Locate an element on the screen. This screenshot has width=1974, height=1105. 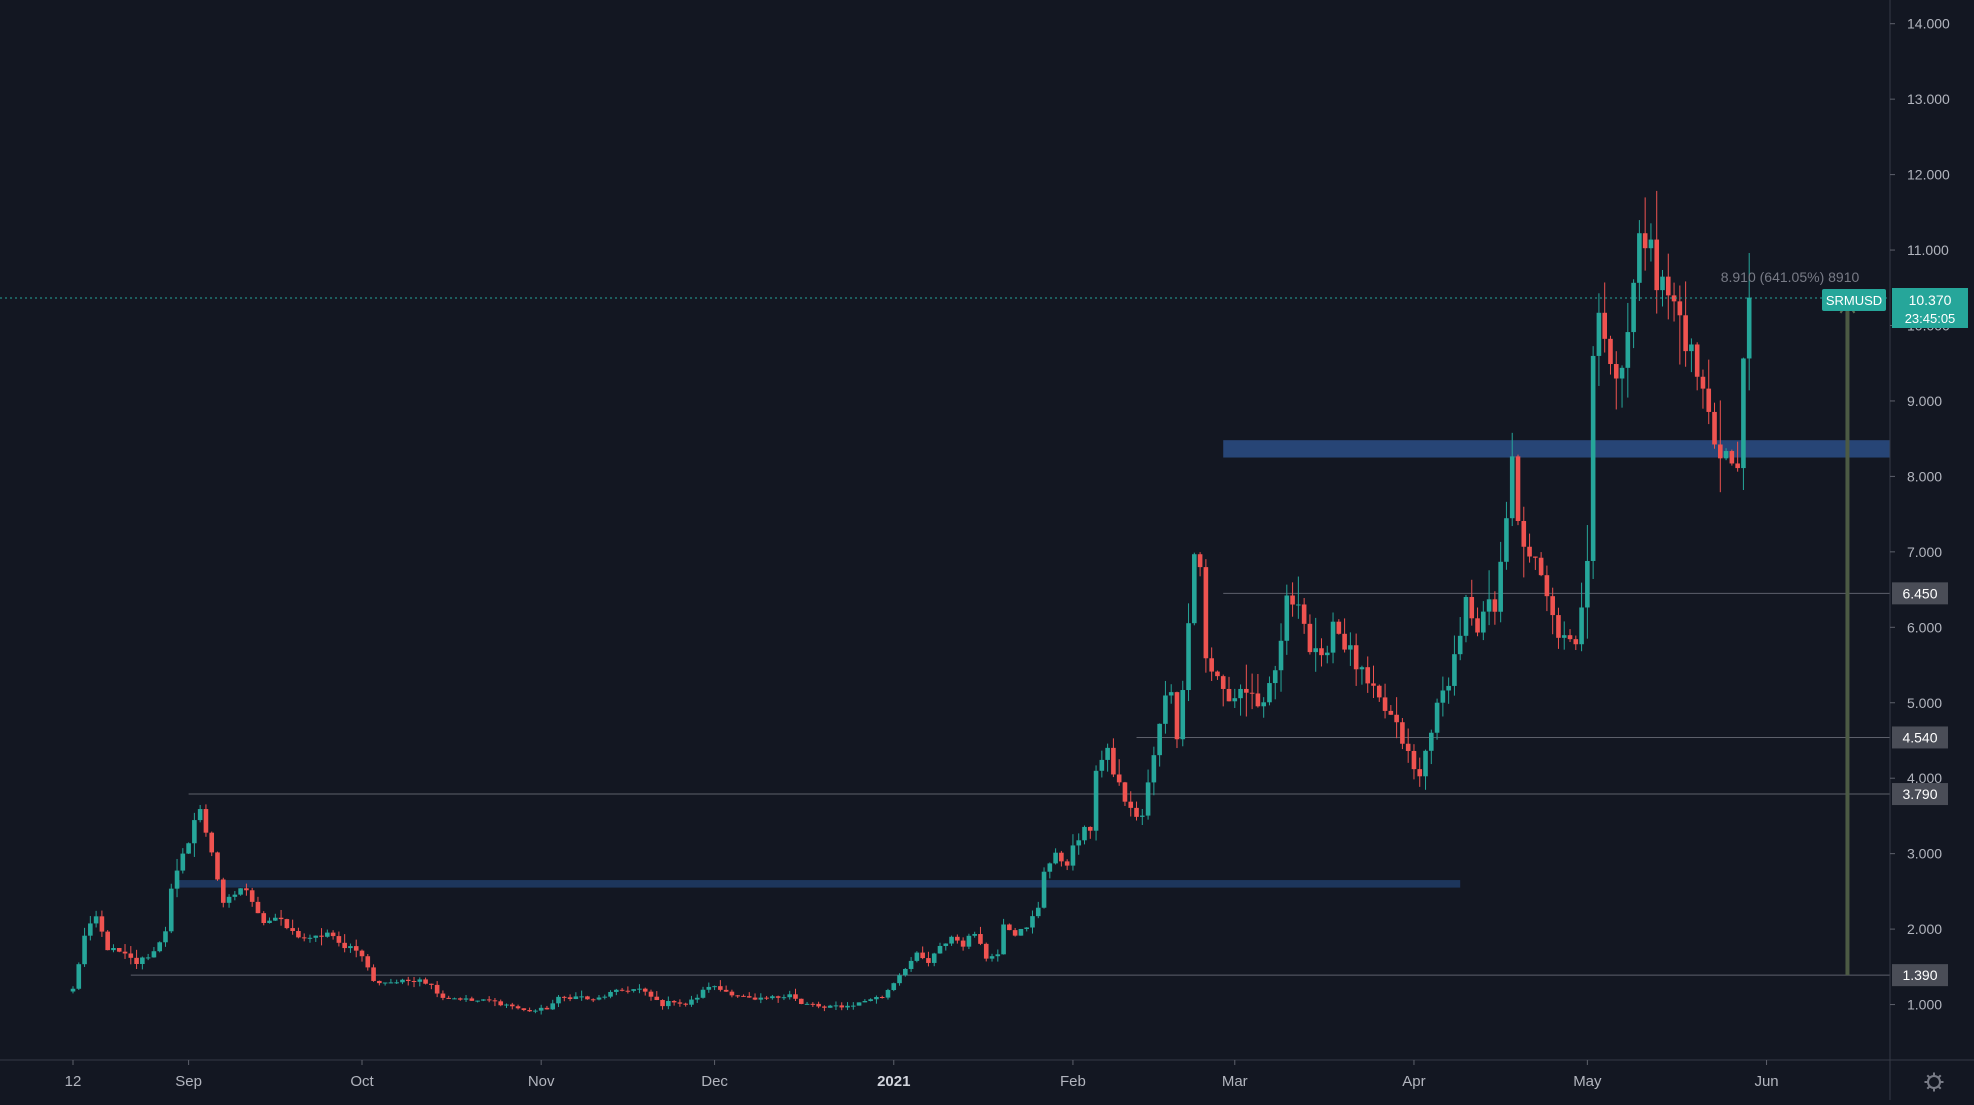
y-tick-label: 1.000 is located at coordinates (1924, 1005).